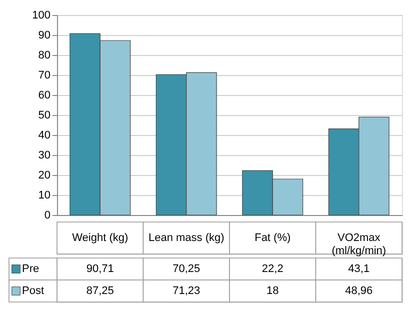 This screenshot has height=325, width=409. What do you see at coordinates (44, 136) in the screenshot?
I see `y-tick-label: 40` at bounding box center [44, 136].